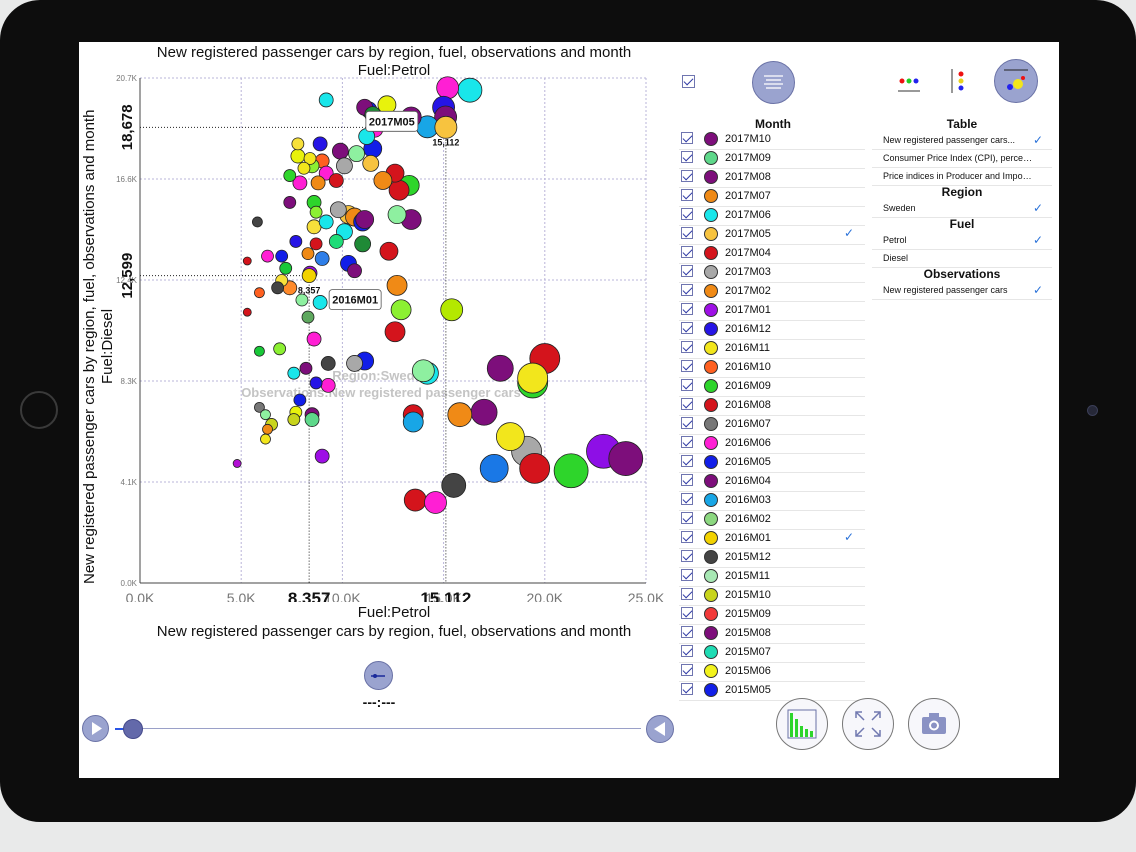  Describe the element at coordinates (355, 300) in the screenshot. I see `marker-label-box` at that location.